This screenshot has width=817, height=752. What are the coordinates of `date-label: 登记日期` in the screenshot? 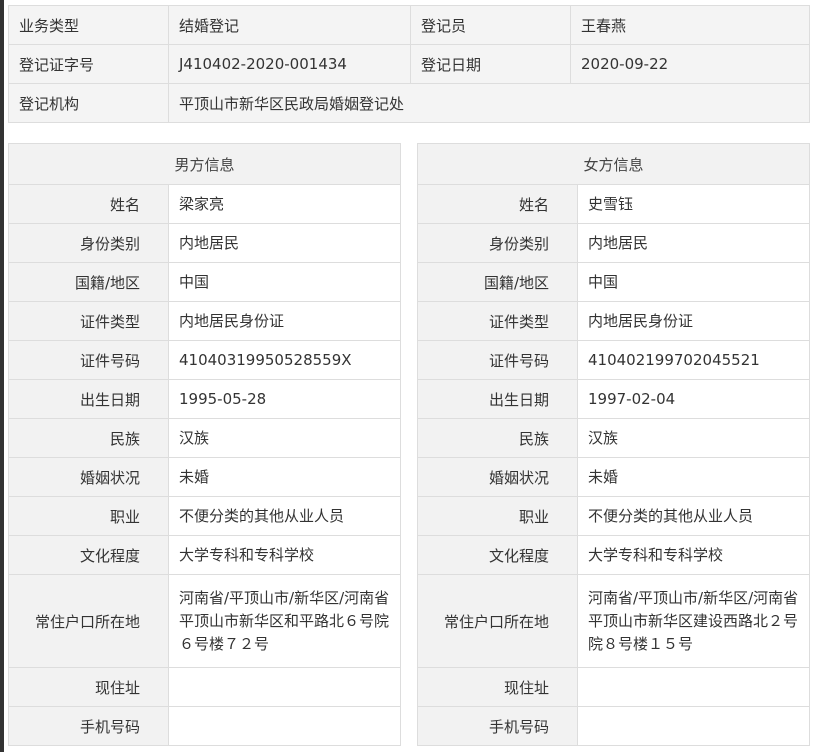 It's located at (490, 64).